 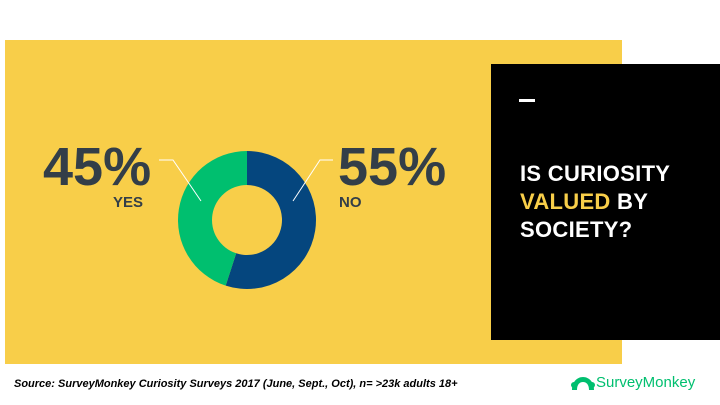 What do you see at coordinates (576, 229) in the screenshot?
I see `question-line3: SOCIETY?` at bounding box center [576, 229].